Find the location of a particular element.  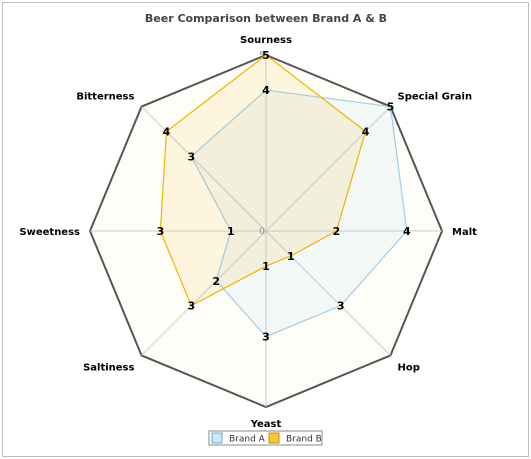

value-label-brand-a-saltiness: 2 is located at coordinates (216, 281).